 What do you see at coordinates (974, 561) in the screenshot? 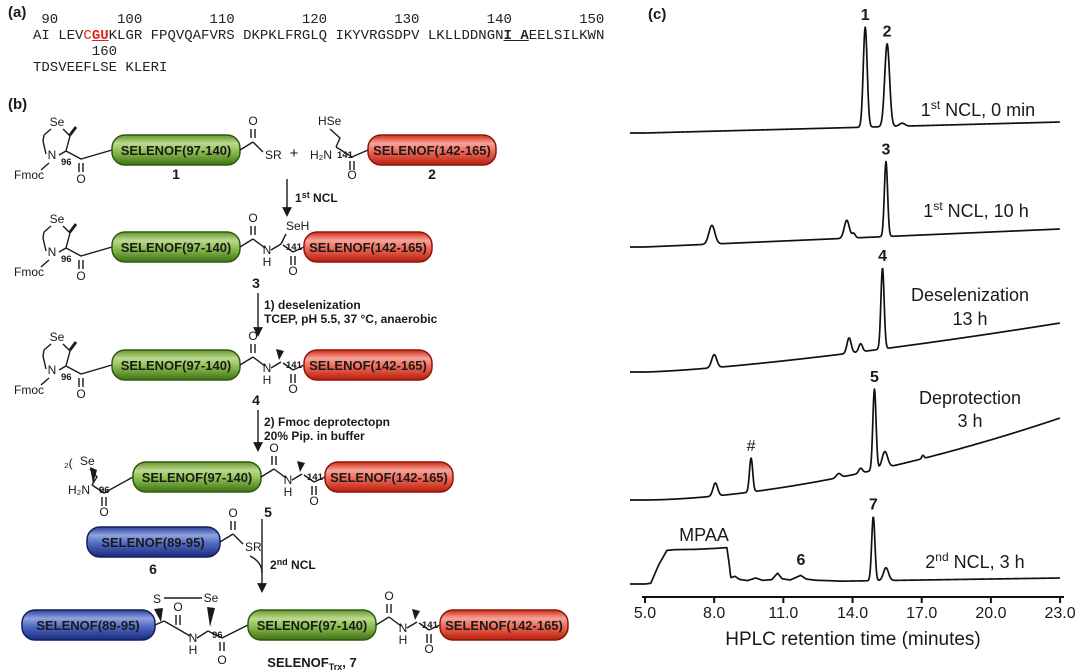
I see `trace-title: 2nd NCL, 3 h` at bounding box center [974, 561].